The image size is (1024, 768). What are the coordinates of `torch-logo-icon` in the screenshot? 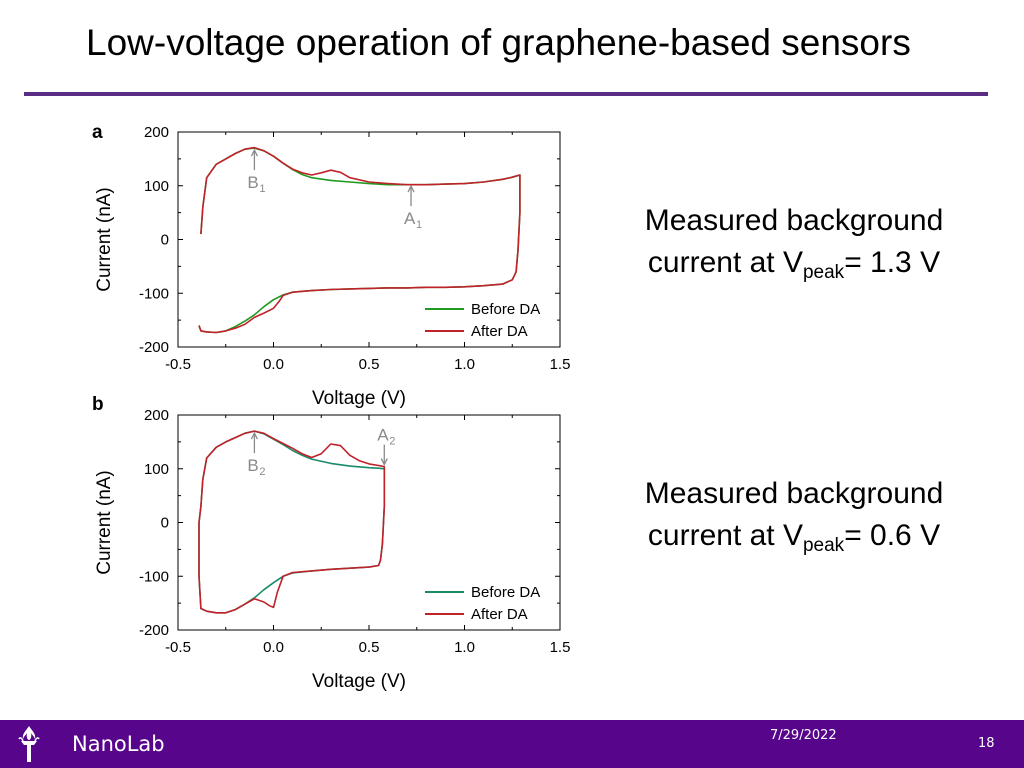 It's located at (29, 744).